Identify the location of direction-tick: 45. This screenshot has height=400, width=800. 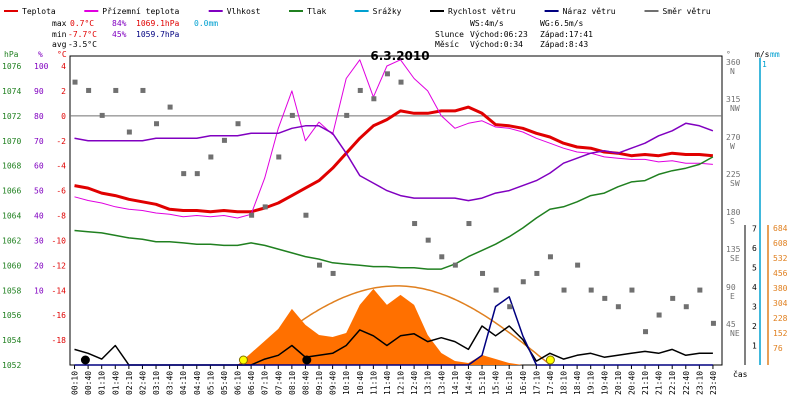
(731, 324).